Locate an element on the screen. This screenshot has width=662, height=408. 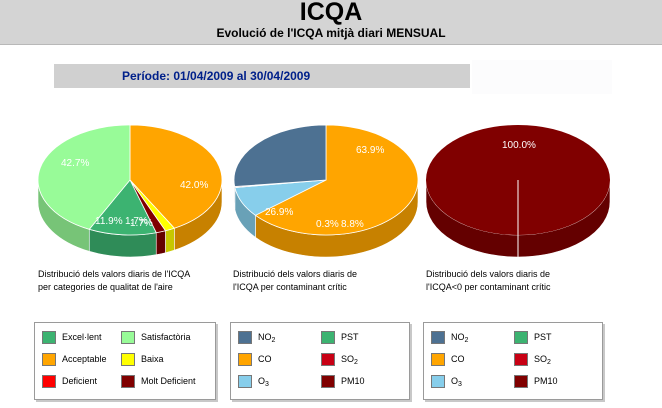
pie-chart-critical-pollutant: 63.9% 8.8%0.3% 26.9% is located at coordinates (326, 191).